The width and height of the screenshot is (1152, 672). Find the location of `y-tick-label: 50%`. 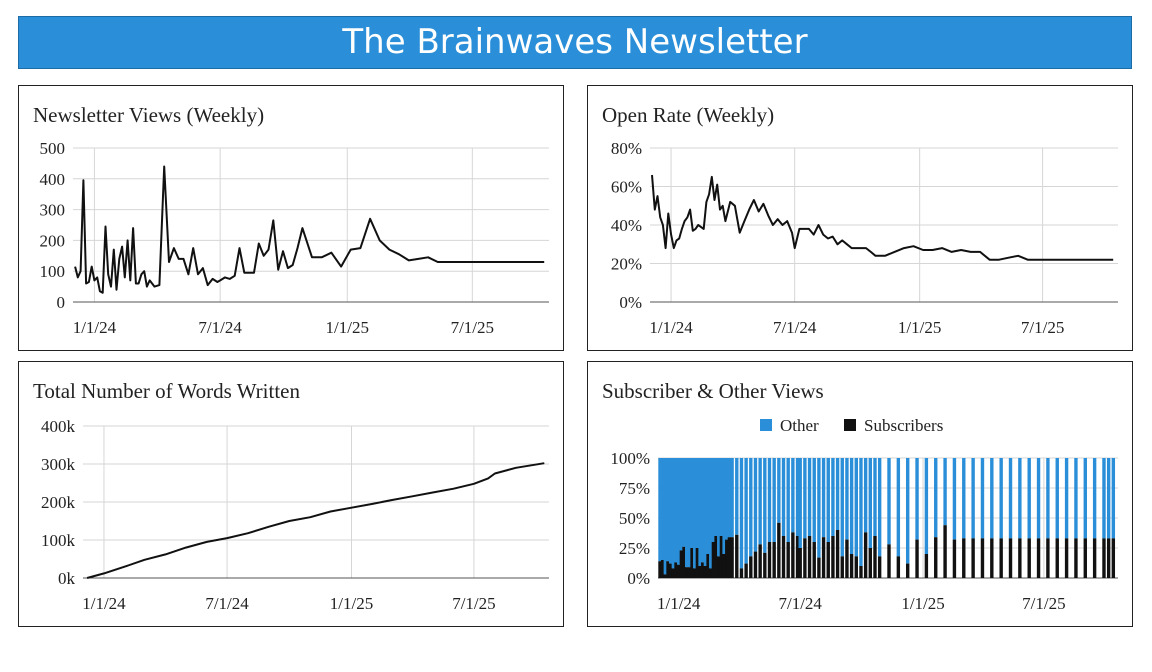

y-tick-label: 50% is located at coordinates (634, 518).